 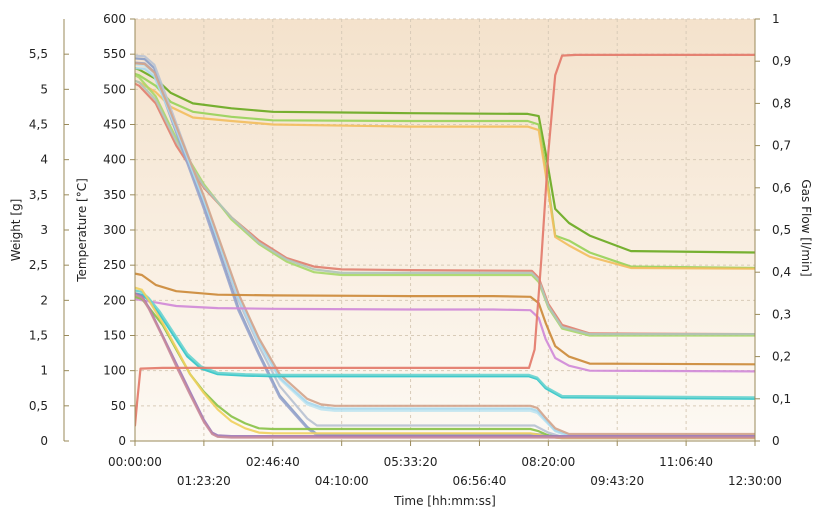 I want to click on temperature-tick-label: 300, so click(x=114, y=230).